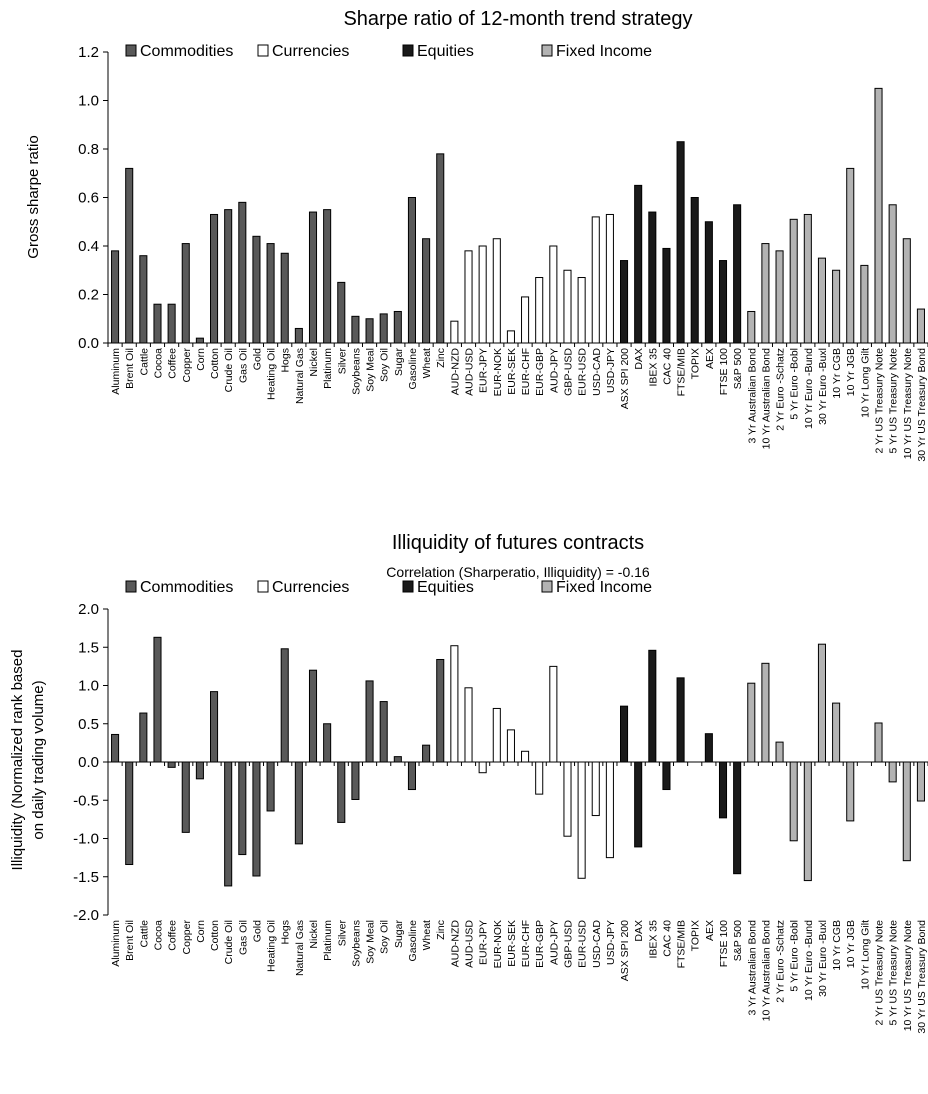 The image size is (928, 1094). I want to click on x-tick-label: 10 Yr JGB, so click(851, 944).